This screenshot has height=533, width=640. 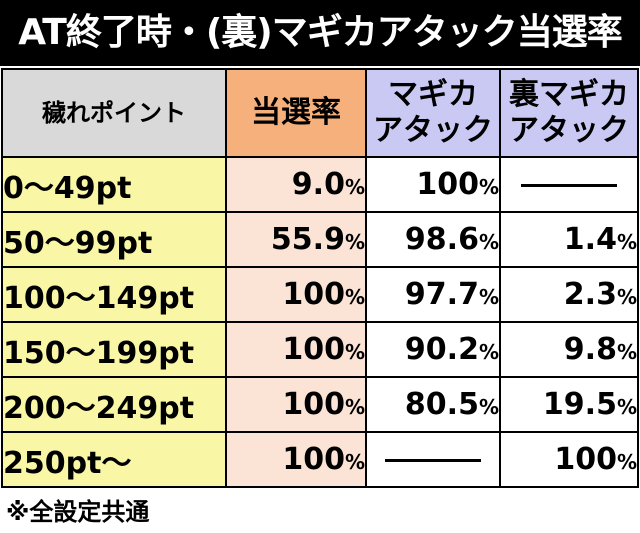 I want to click on point-range-cell: 250pt〜, so click(x=114, y=459).